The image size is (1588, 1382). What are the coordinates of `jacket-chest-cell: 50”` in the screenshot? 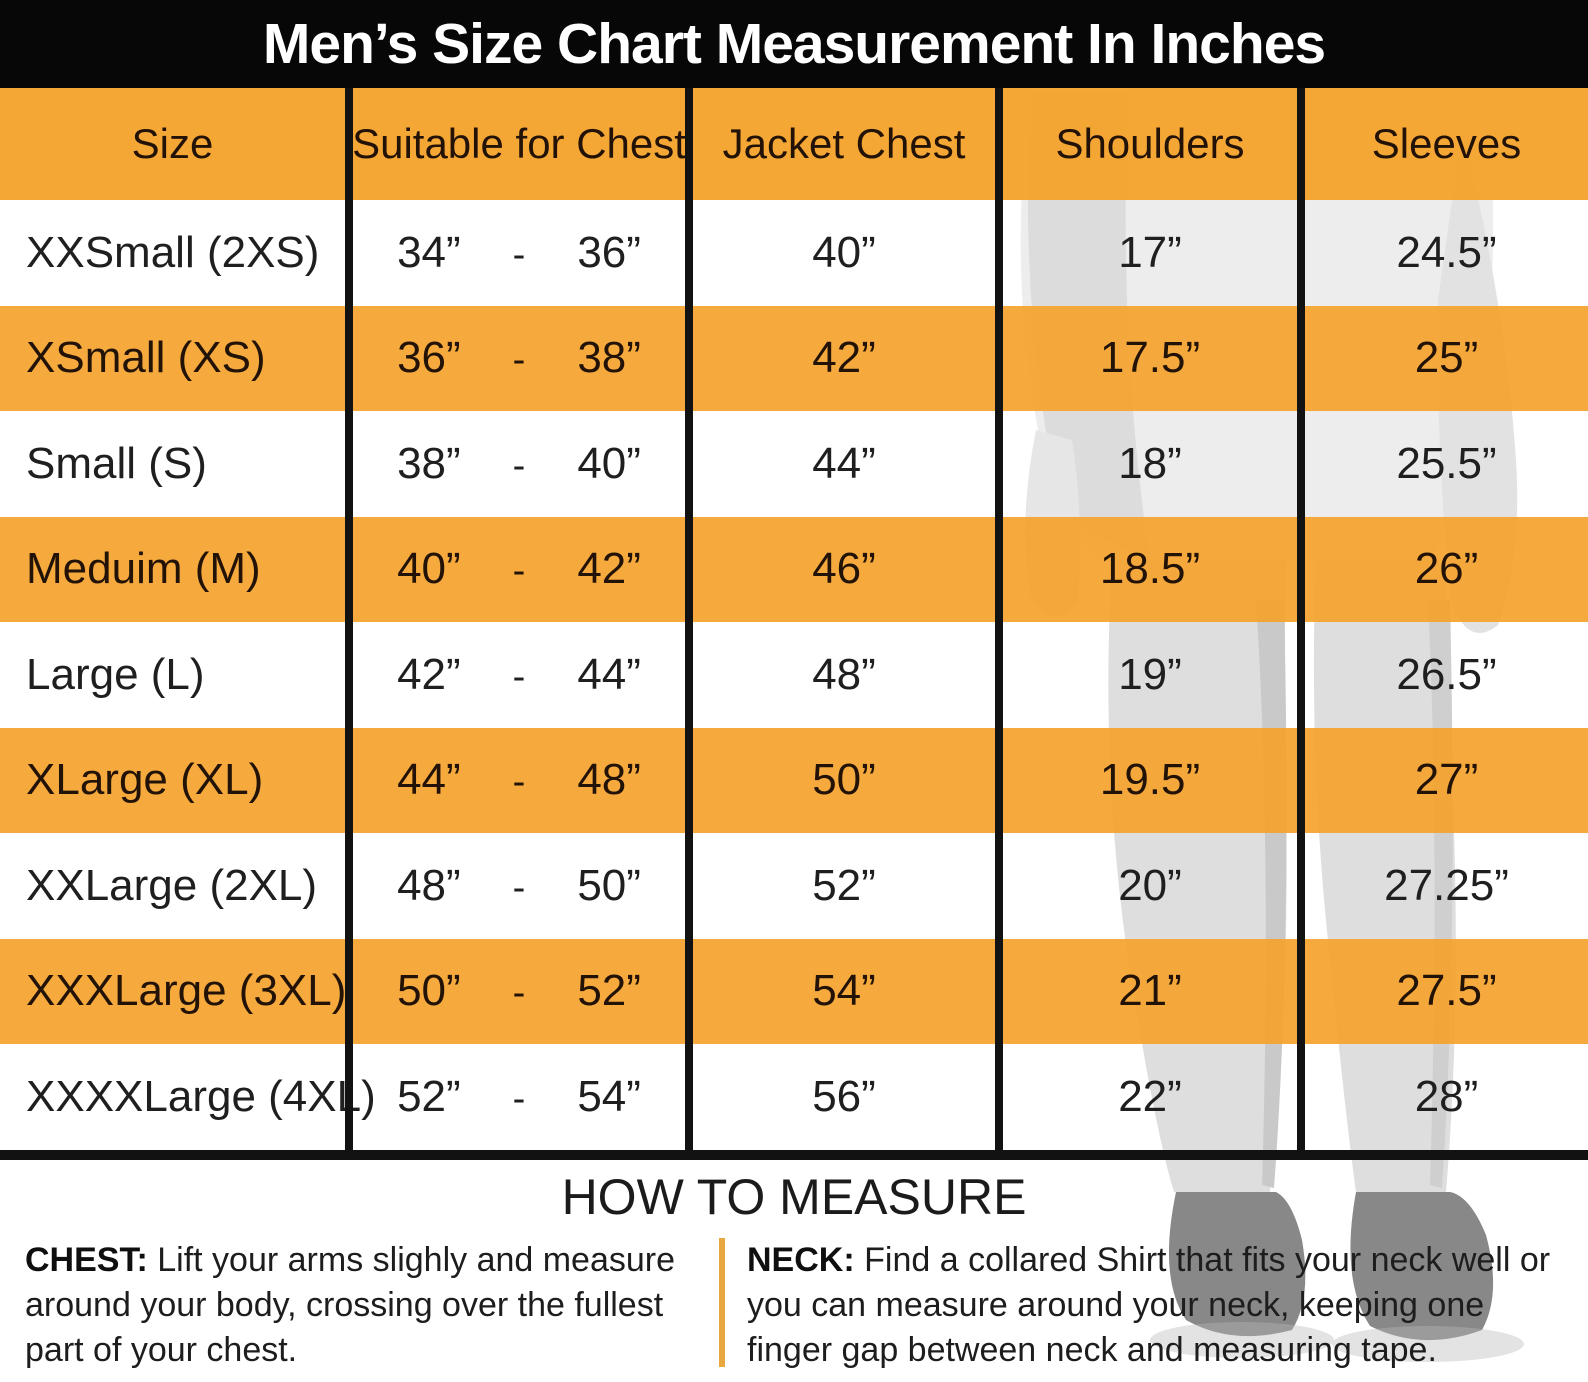 It's located at (840, 780).